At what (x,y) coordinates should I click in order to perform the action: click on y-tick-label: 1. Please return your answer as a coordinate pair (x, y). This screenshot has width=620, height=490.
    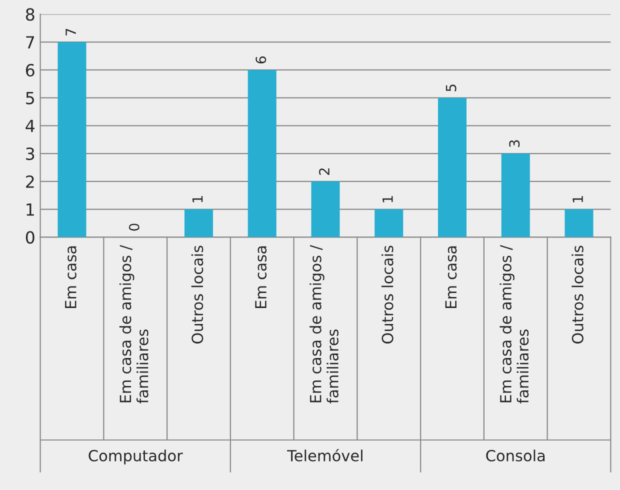
    Looking at the image, I should click on (30, 209).